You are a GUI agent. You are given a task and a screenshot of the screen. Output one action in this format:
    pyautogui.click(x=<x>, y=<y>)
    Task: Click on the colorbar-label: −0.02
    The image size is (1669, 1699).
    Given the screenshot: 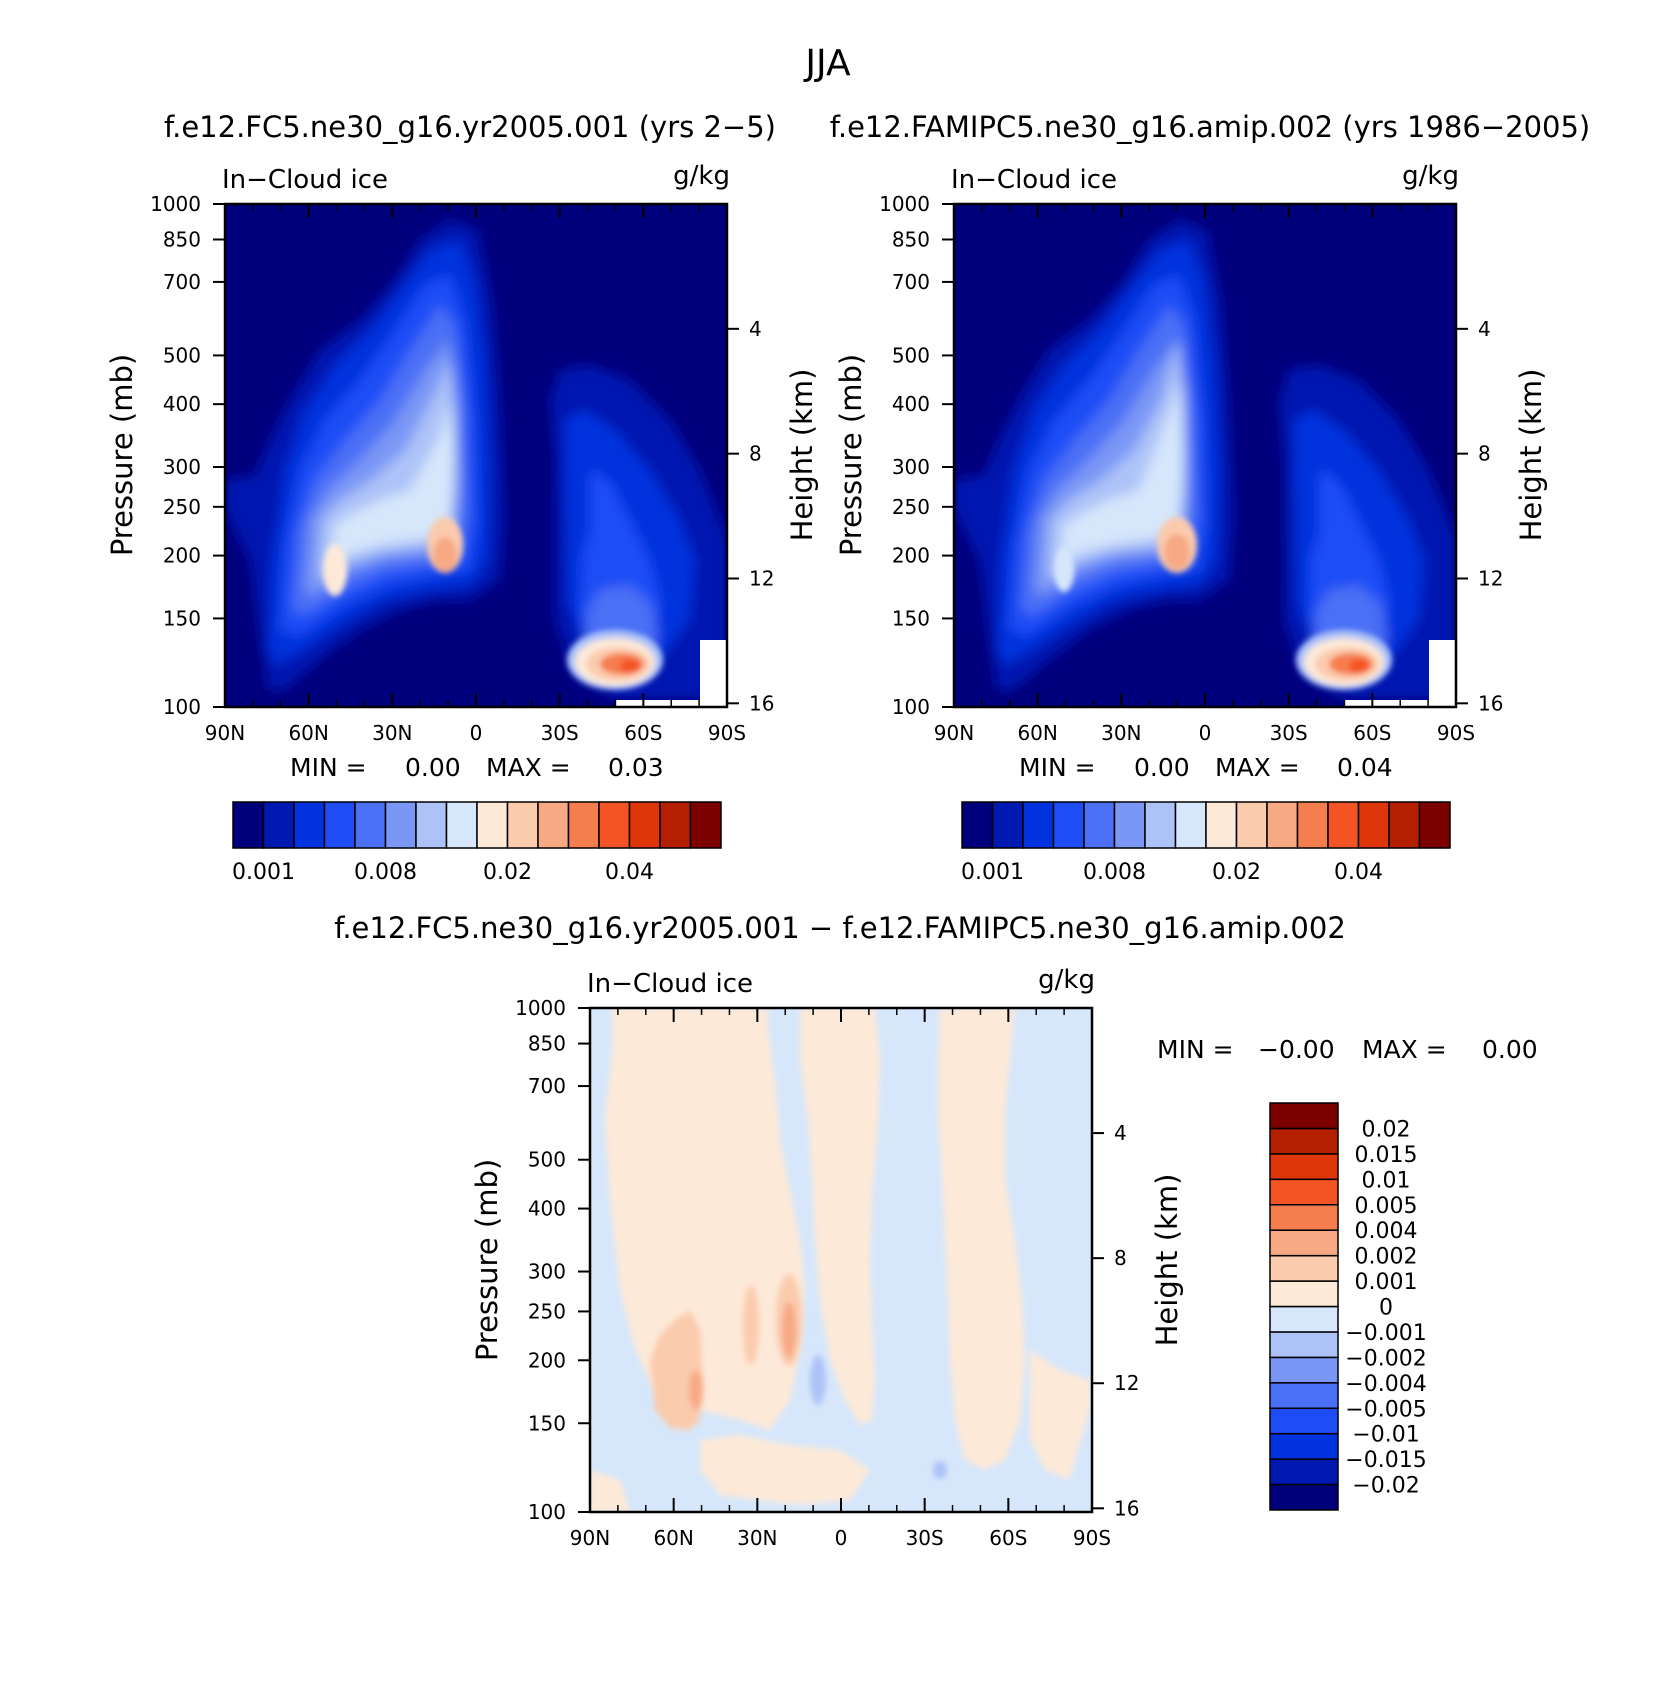 What is the action you would take?
    pyautogui.click(x=1385, y=1486)
    